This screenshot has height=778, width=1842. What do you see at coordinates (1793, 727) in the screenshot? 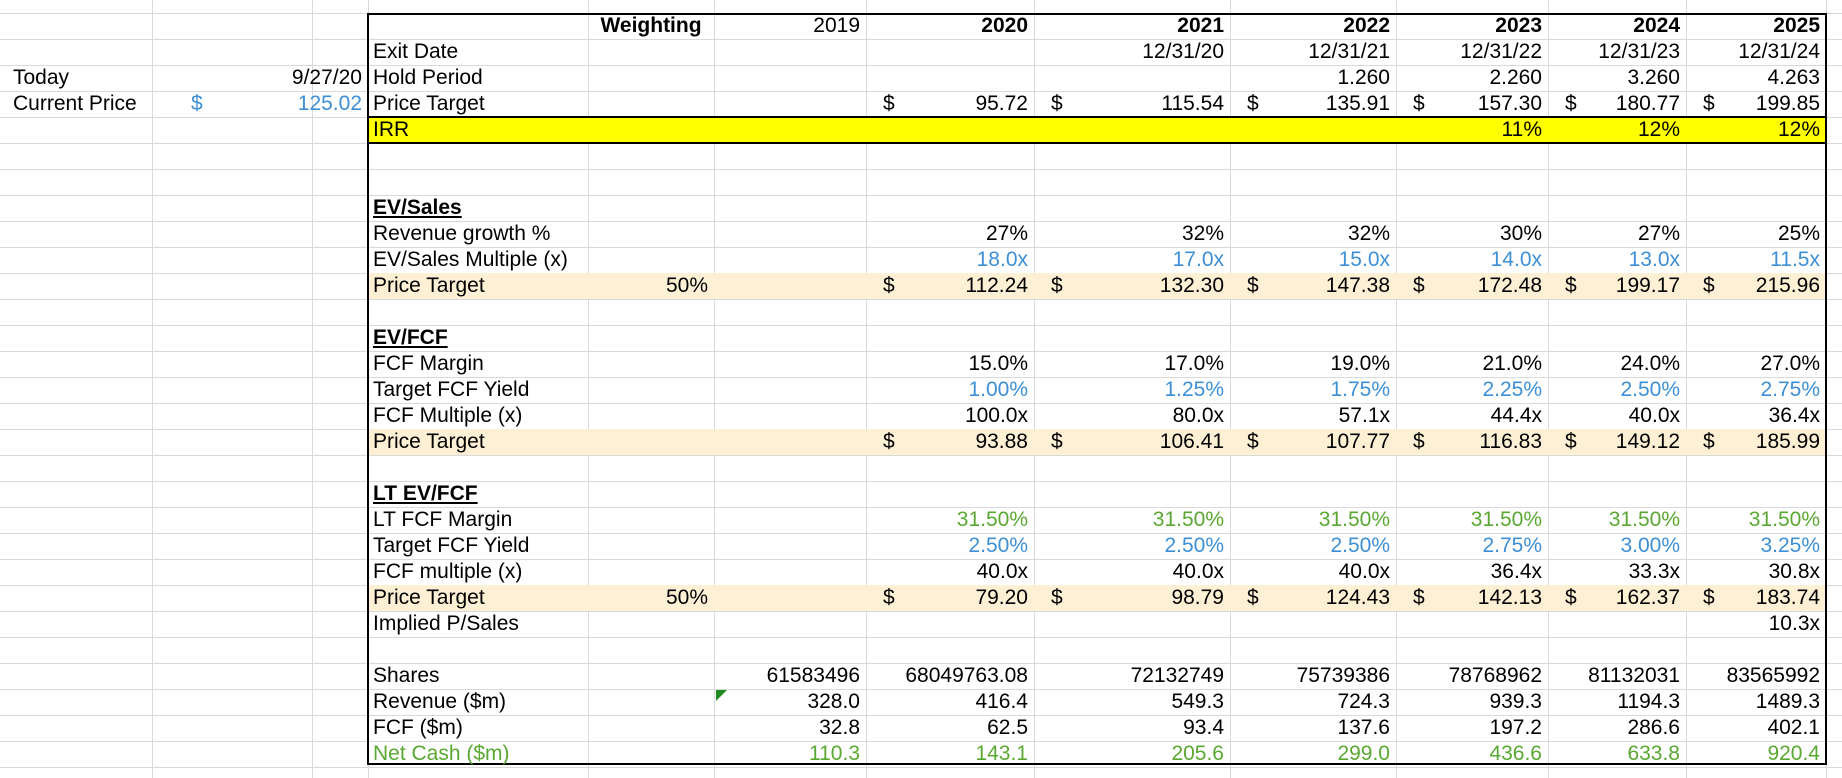
I see `fcf-2025: 402.1` at bounding box center [1793, 727].